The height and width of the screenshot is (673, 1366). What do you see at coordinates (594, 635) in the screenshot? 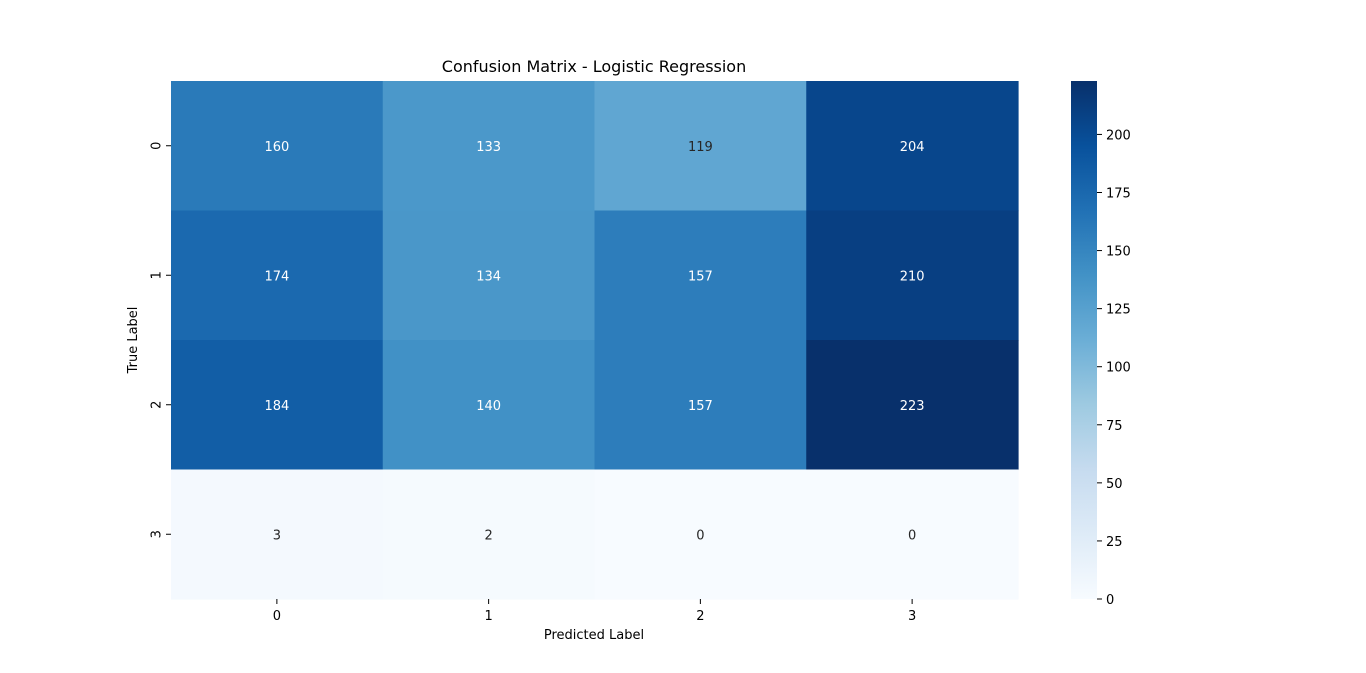
I see `x-axis-label: Predicted Label` at bounding box center [594, 635].